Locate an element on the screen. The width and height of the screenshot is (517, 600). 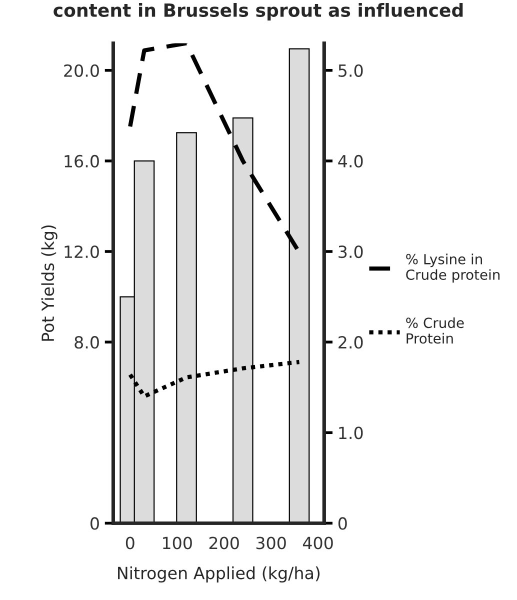
y2-tick-label: 0 is located at coordinates (342, 523).